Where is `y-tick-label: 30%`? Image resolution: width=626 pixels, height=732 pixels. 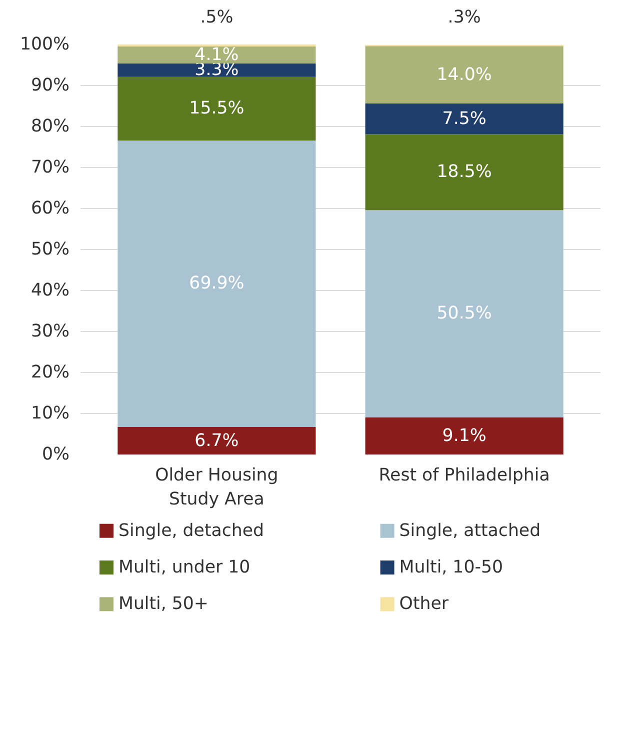
y-tick-label: 30% is located at coordinates (50, 332).